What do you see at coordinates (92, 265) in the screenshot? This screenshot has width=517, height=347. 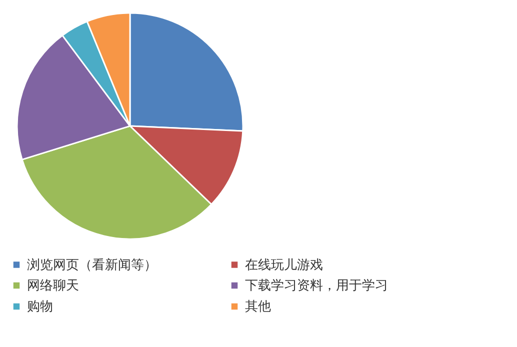 I see `legend-label: 浏览网页（看新闻等）` at bounding box center [92, 265].